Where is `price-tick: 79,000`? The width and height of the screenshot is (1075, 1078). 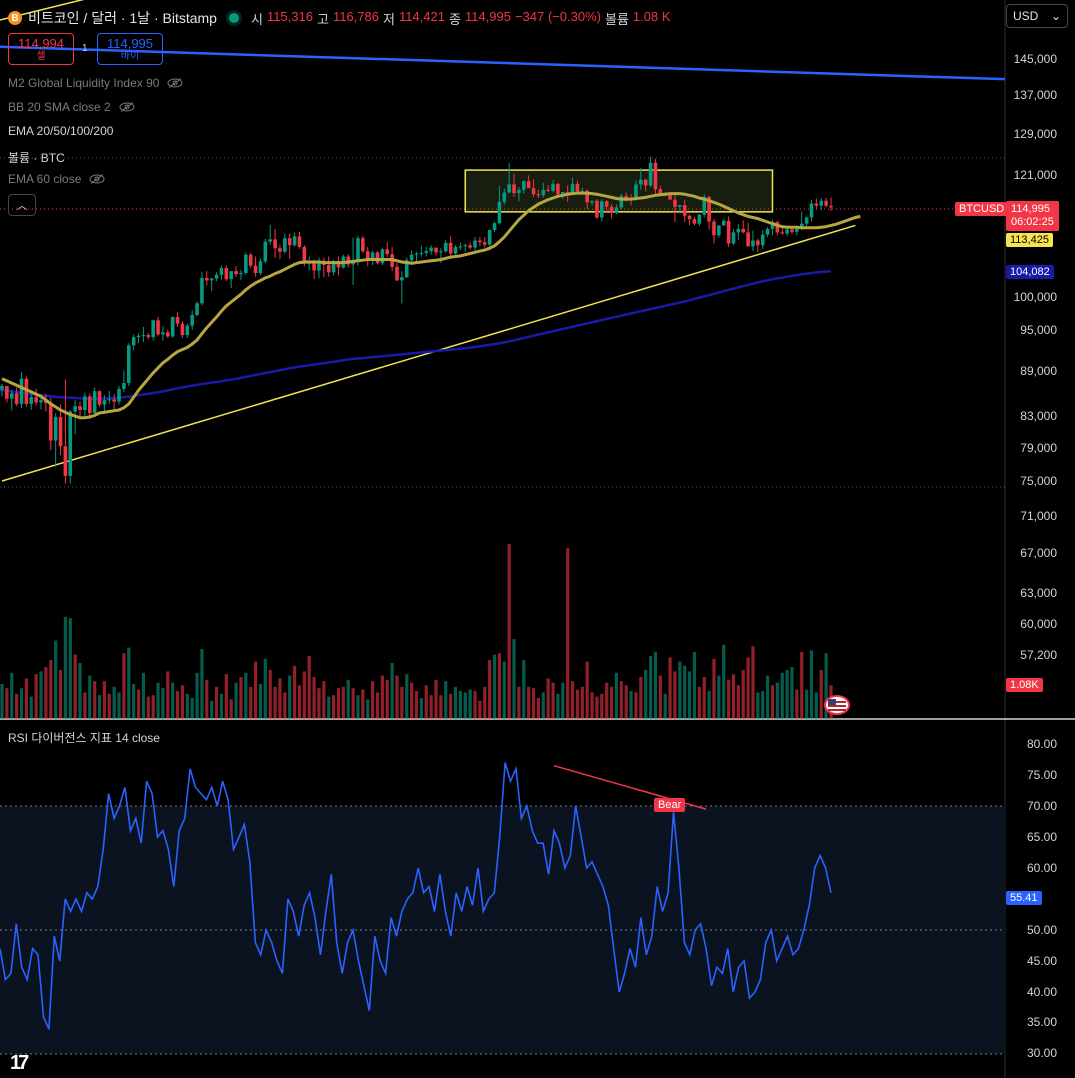 price-tick: 79,000 is located at coordinates (1038, 448).